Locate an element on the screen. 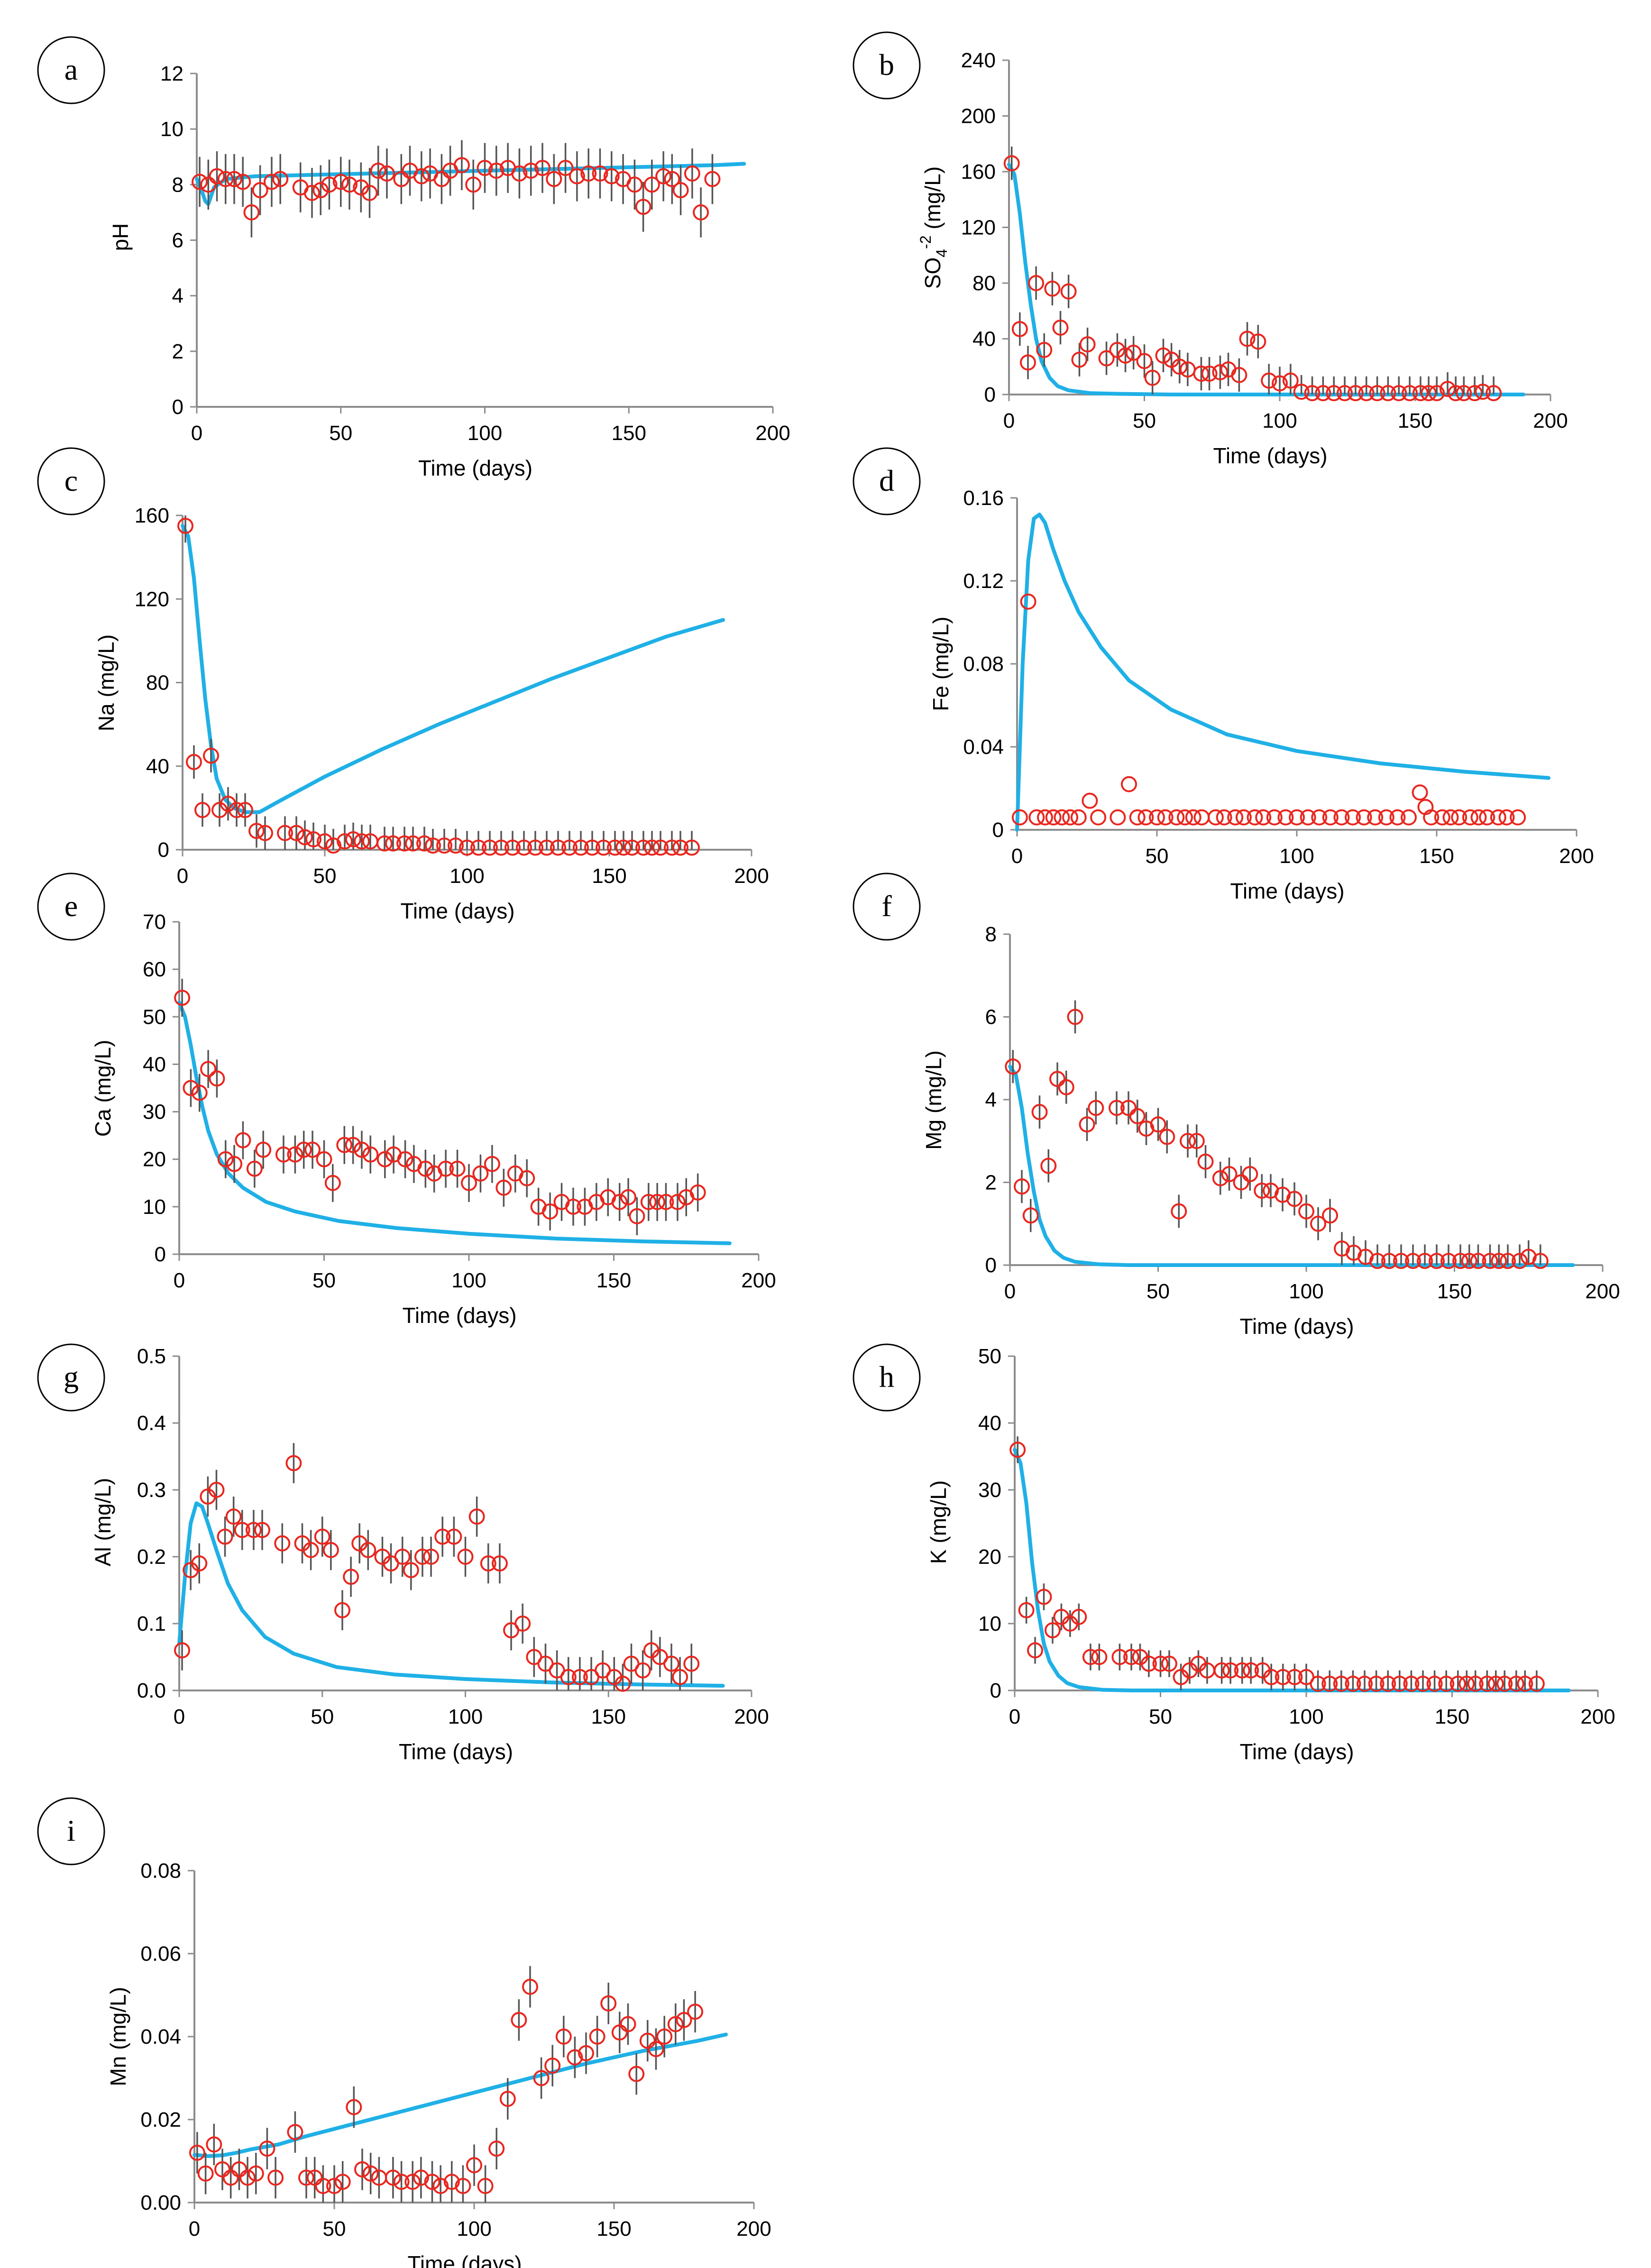  y-axis-title: Mg (mg/L) is located at coordinates (934, 1100).